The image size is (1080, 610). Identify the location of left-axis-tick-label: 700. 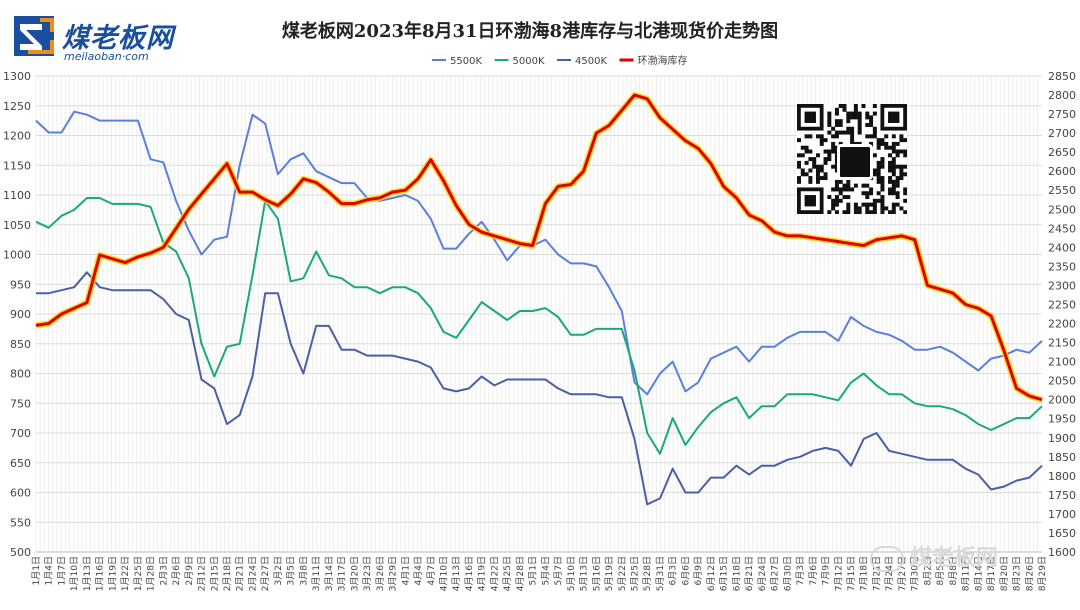
(20, 433).